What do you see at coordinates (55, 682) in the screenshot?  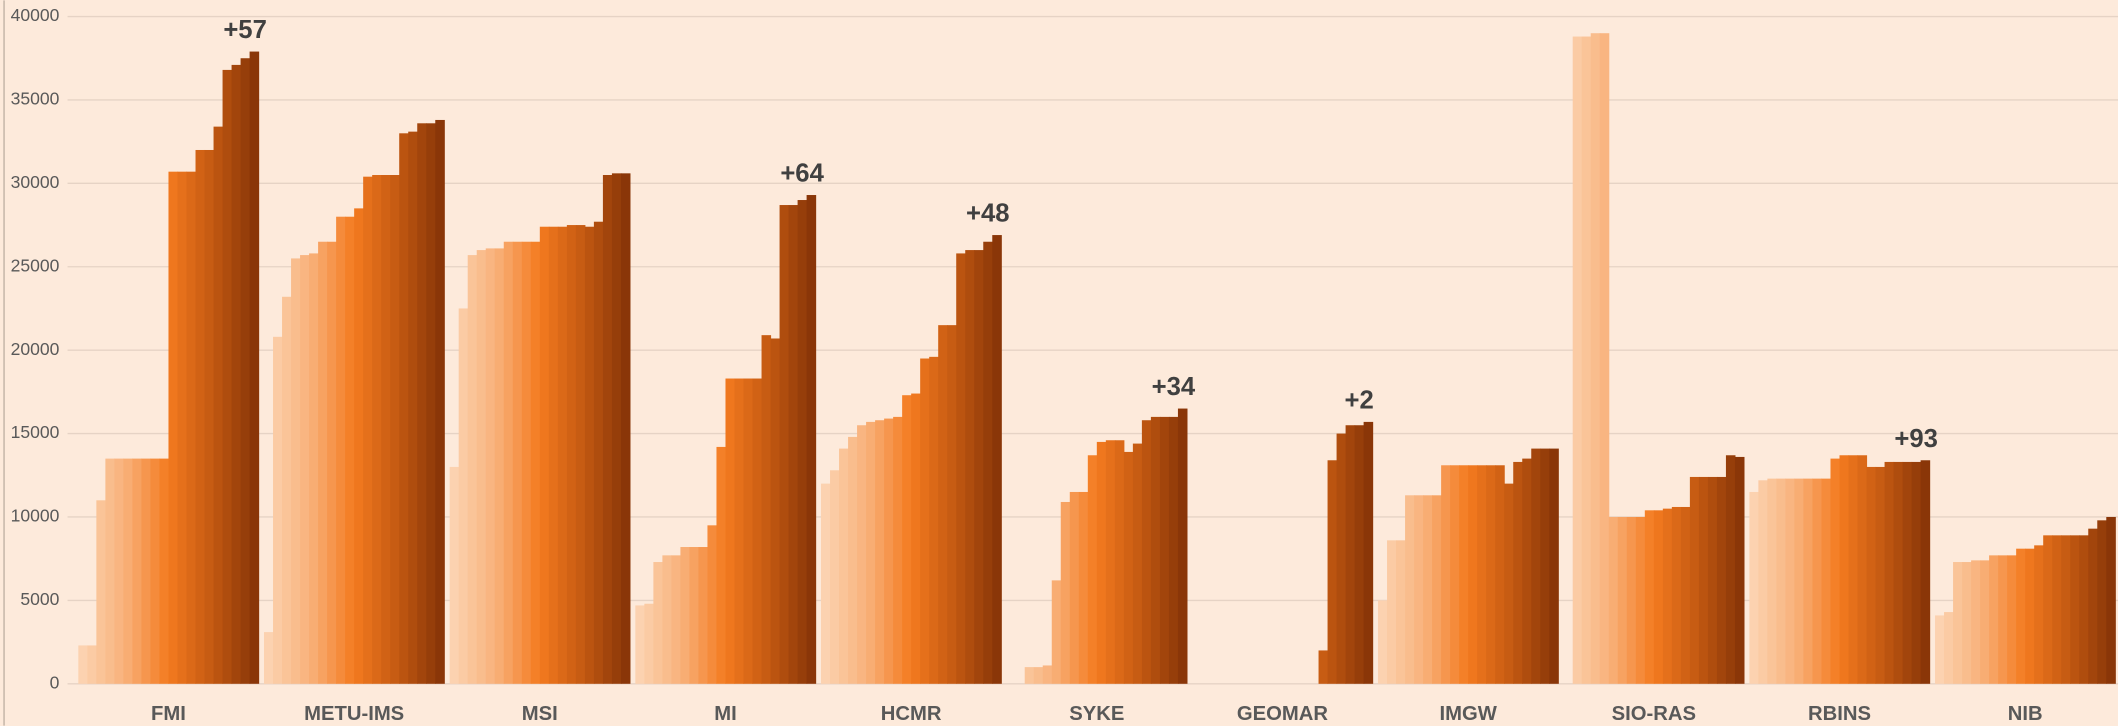 I see `y-tick-label: 0` at bounding box center [55, 682].